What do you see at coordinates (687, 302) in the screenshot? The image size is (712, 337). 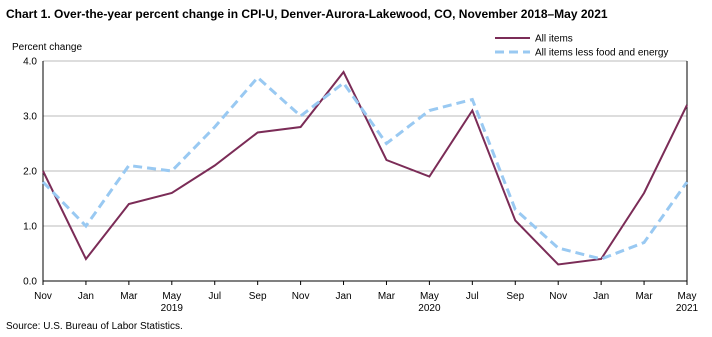 I see `x-tick-label: May 2021` at bounding box center [687, 302].